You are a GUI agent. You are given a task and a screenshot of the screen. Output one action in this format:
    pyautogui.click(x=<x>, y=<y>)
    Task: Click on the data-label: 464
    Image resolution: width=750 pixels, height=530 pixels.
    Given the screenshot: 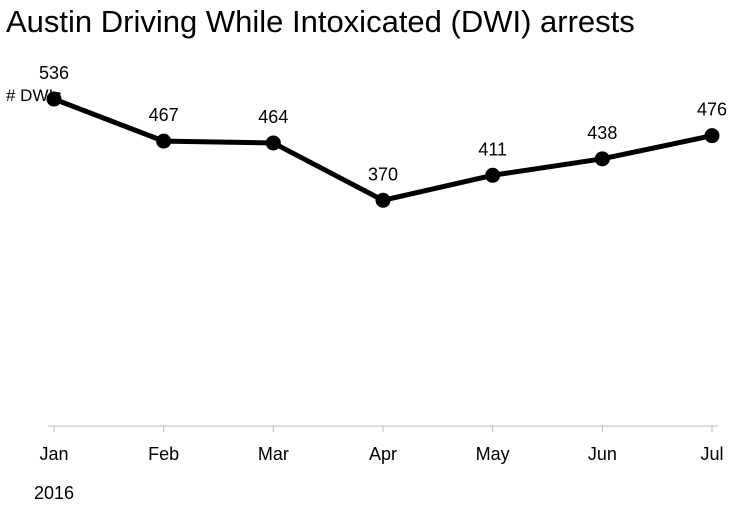 What is the action you would take?
    pyautogui.click(x=273, y=117)
    